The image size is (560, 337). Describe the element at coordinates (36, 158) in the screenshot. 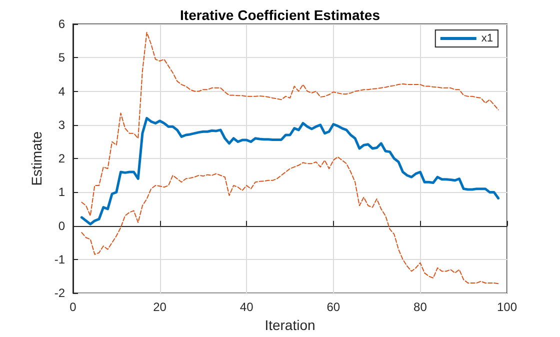

I see `y-axis-title: Estimate` at that location.